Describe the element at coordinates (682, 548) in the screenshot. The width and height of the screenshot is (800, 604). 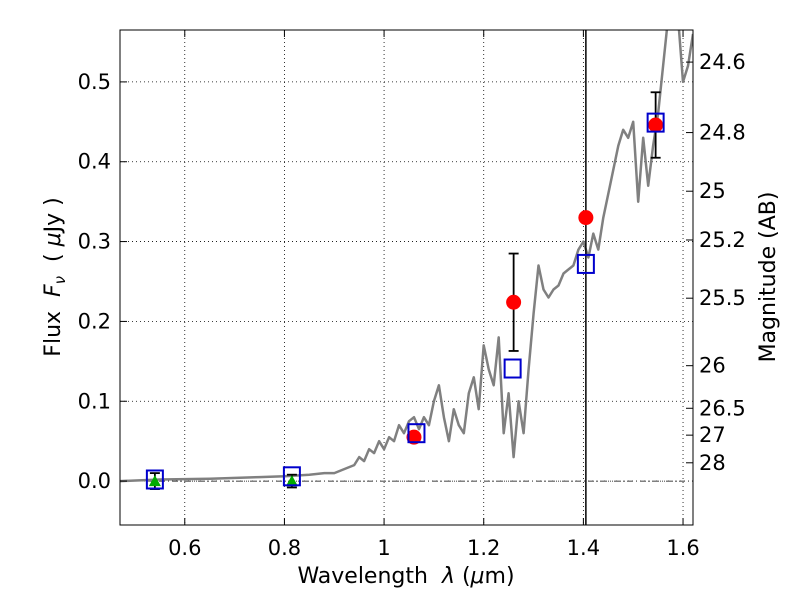
I see `x-tick-label: 1.6` at that location.